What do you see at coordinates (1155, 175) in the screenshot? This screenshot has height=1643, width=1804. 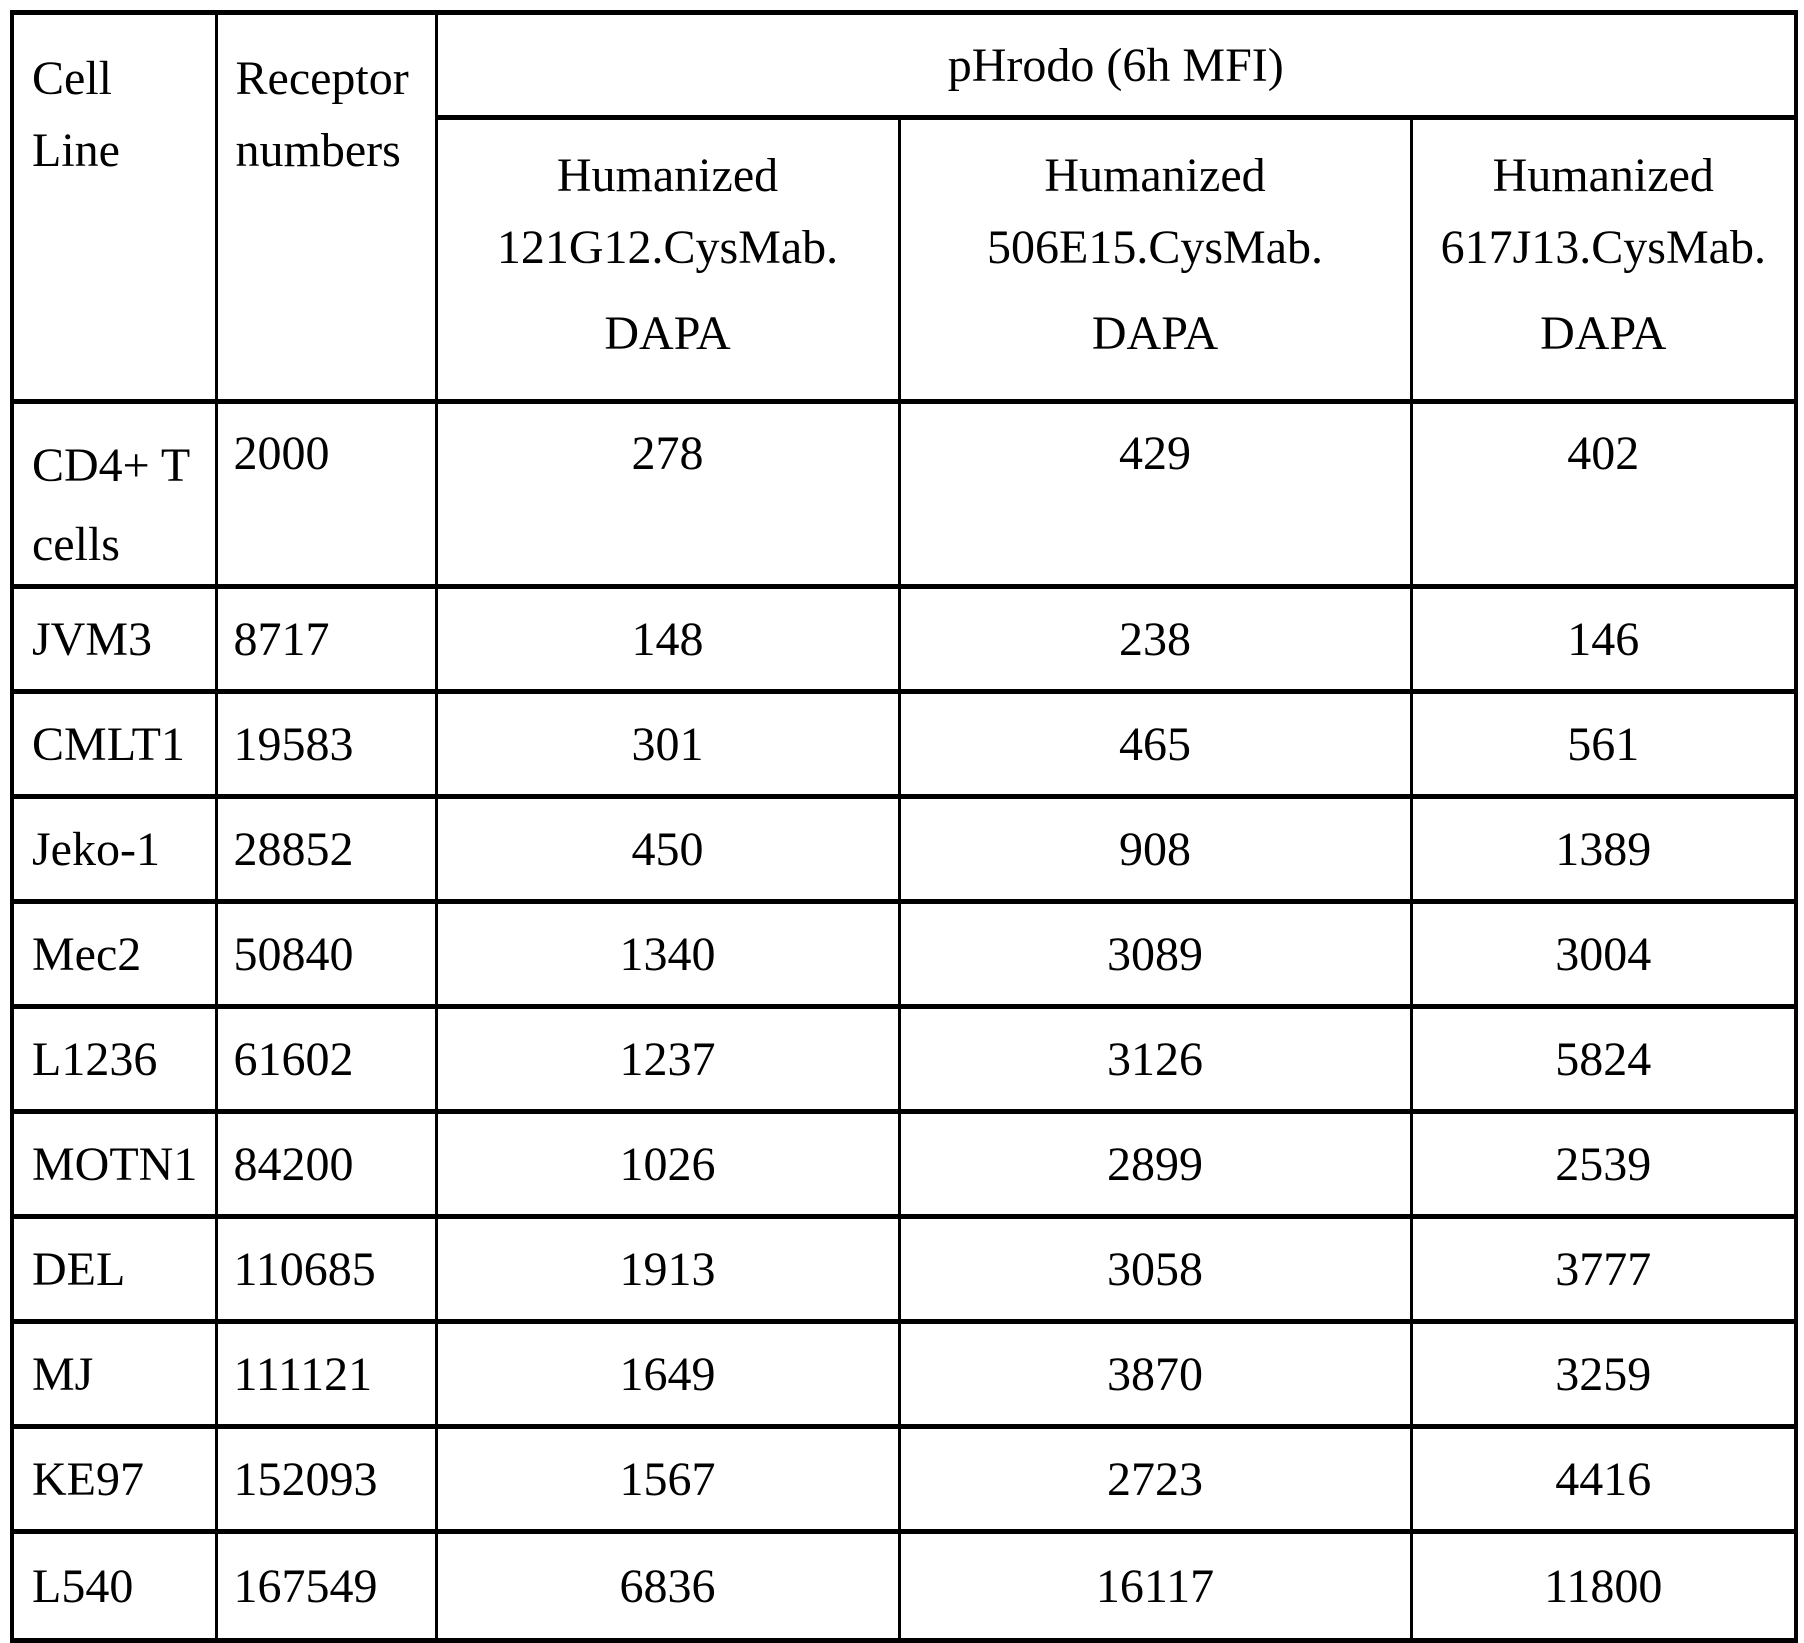 I see `header-antibody-506e15-line1: Humanized` at bounding box center [1155, 175].